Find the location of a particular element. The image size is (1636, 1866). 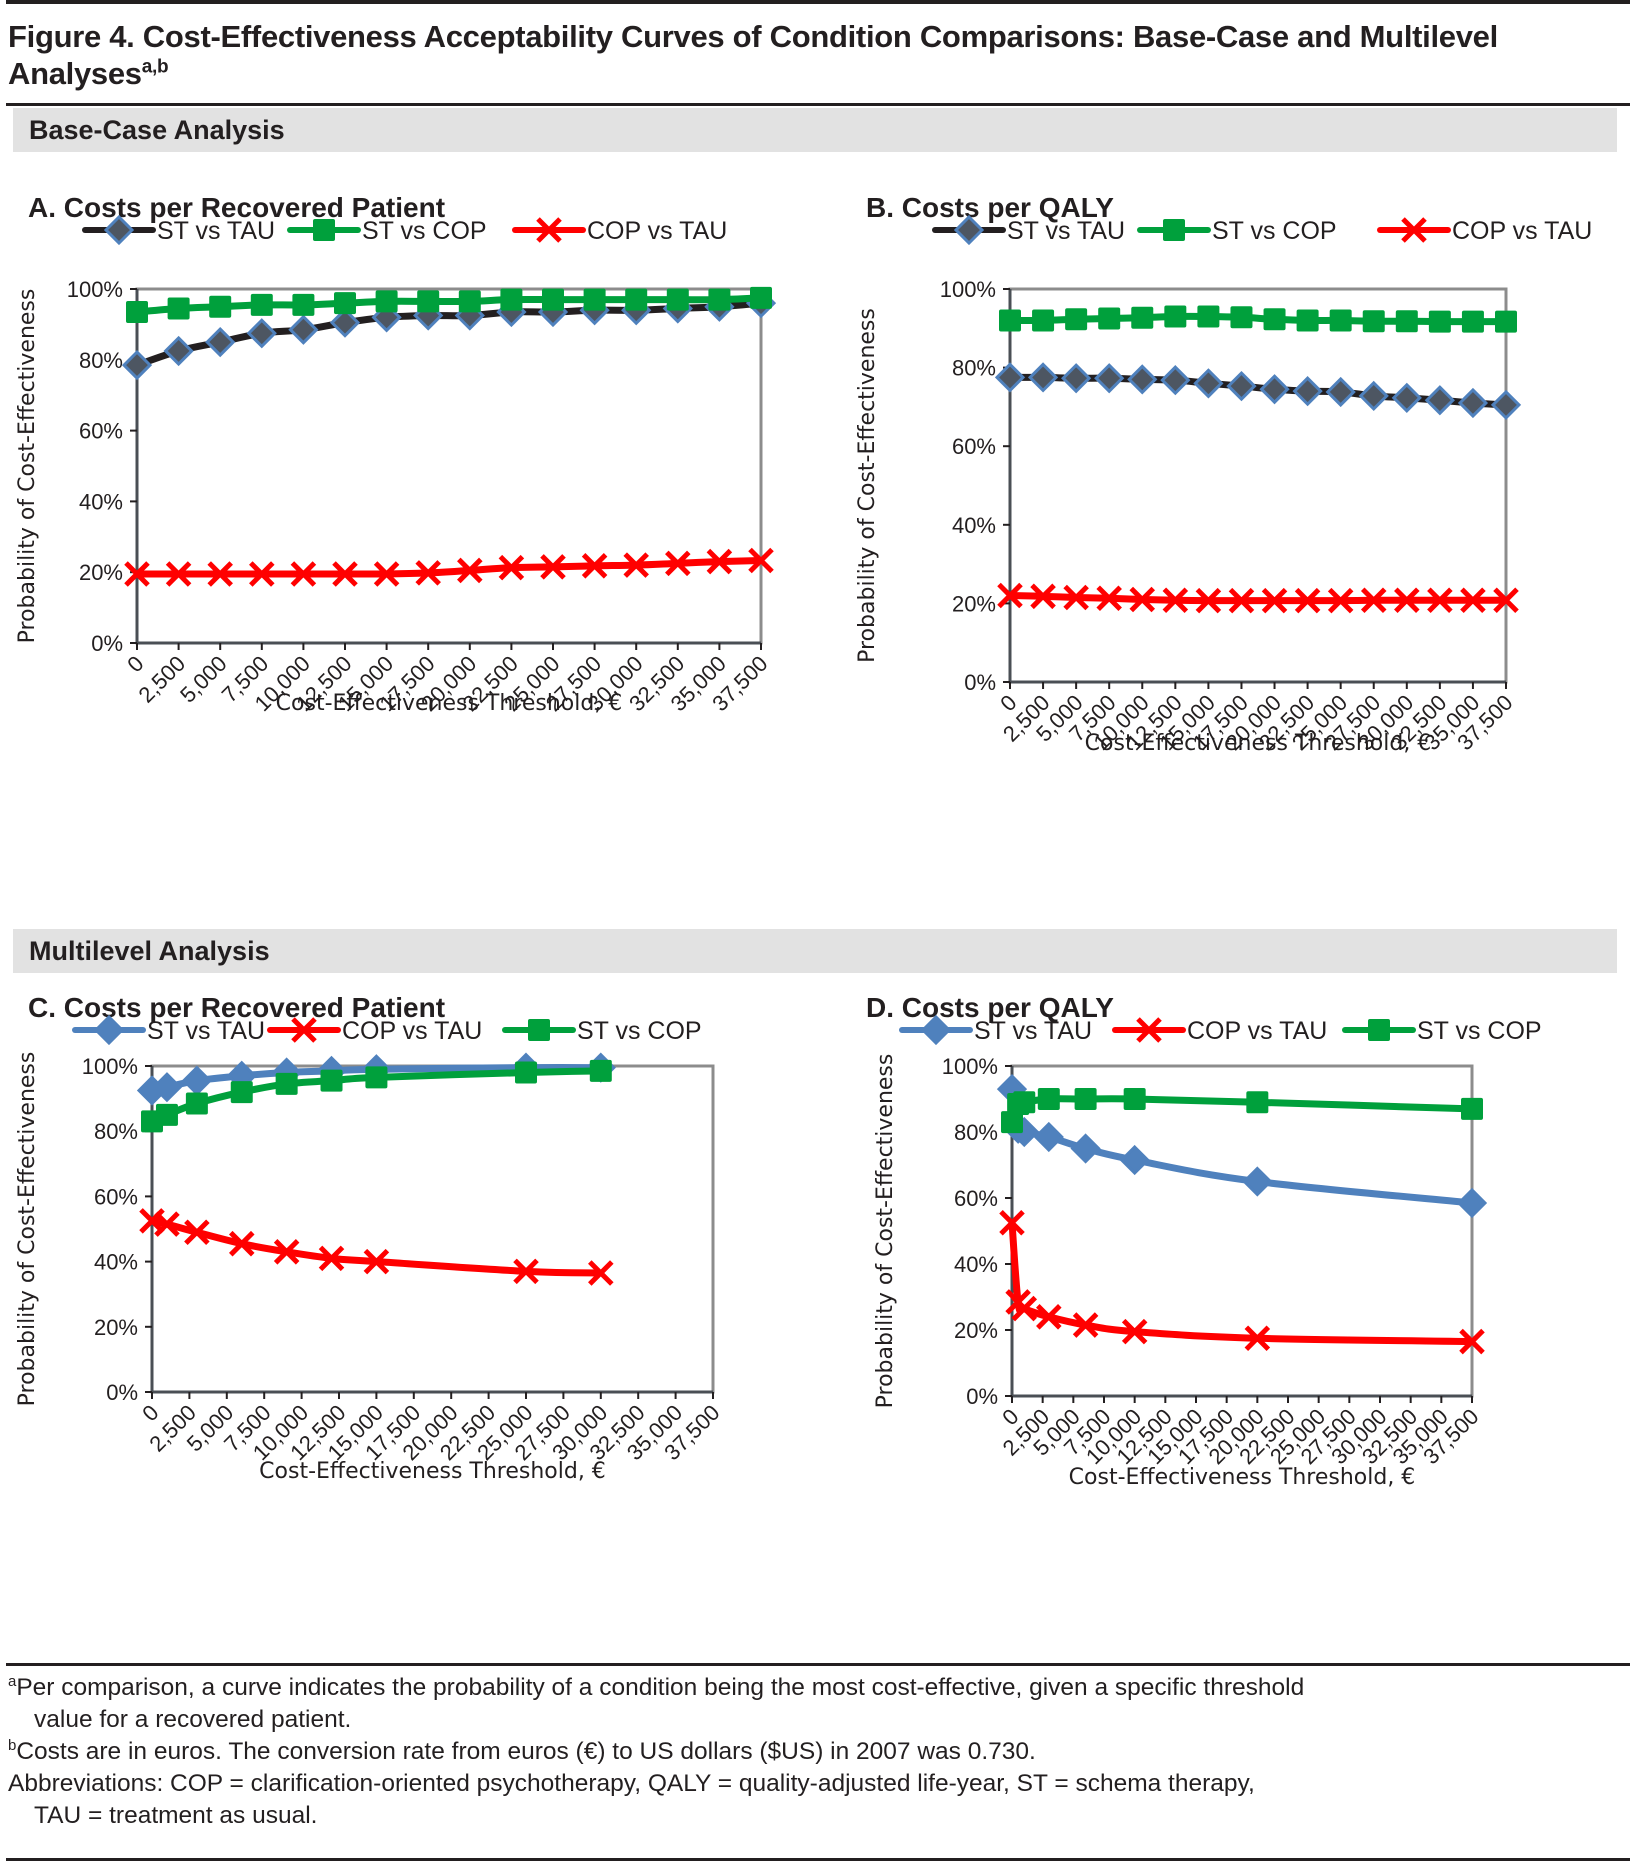

plot-area is located at coordinates (1242, 1231).